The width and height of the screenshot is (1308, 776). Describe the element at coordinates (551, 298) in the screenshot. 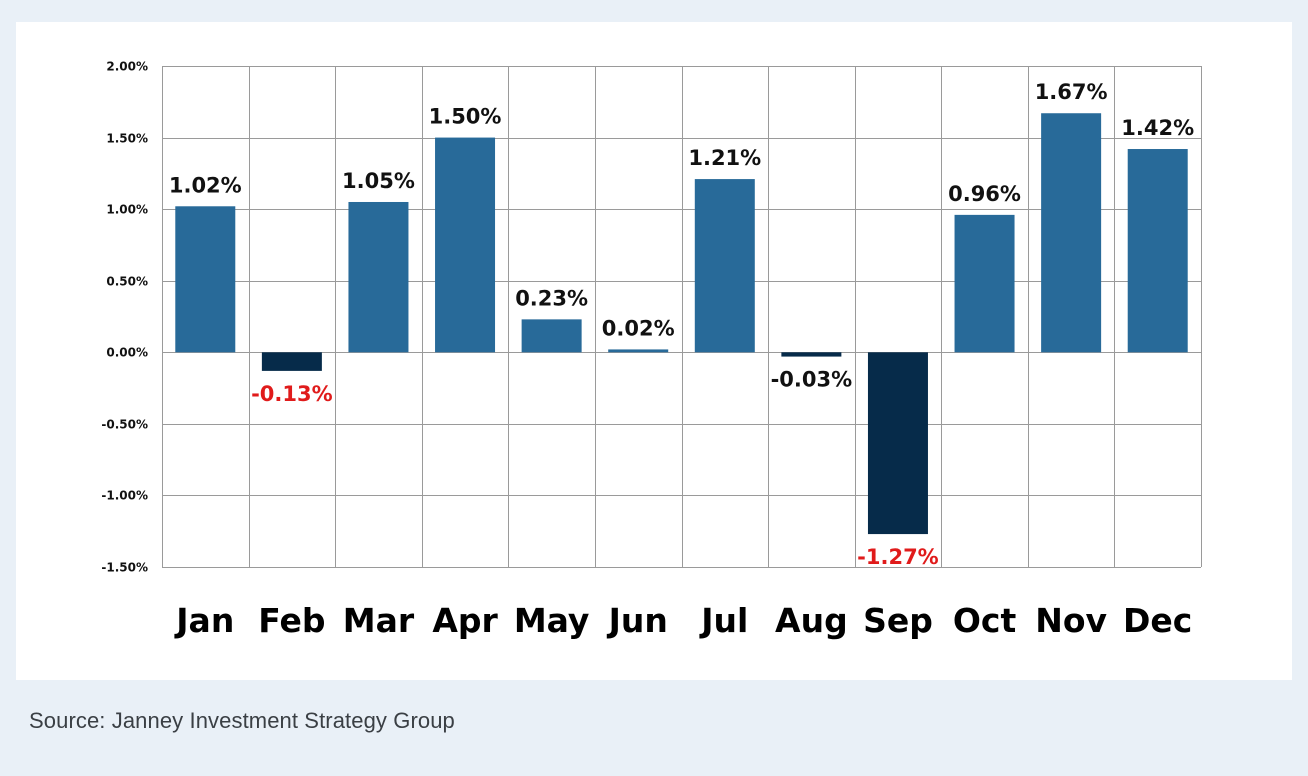

I see `data-label-may: 0.23%` at that location.